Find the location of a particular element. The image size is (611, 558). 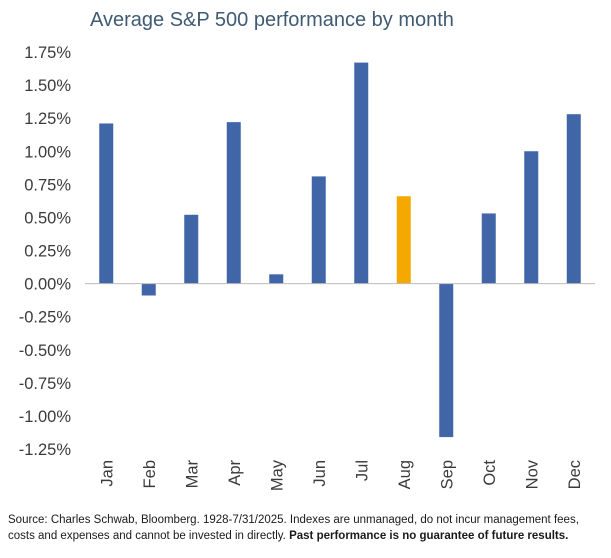

bar-dec is located at coordinates (573, 199).